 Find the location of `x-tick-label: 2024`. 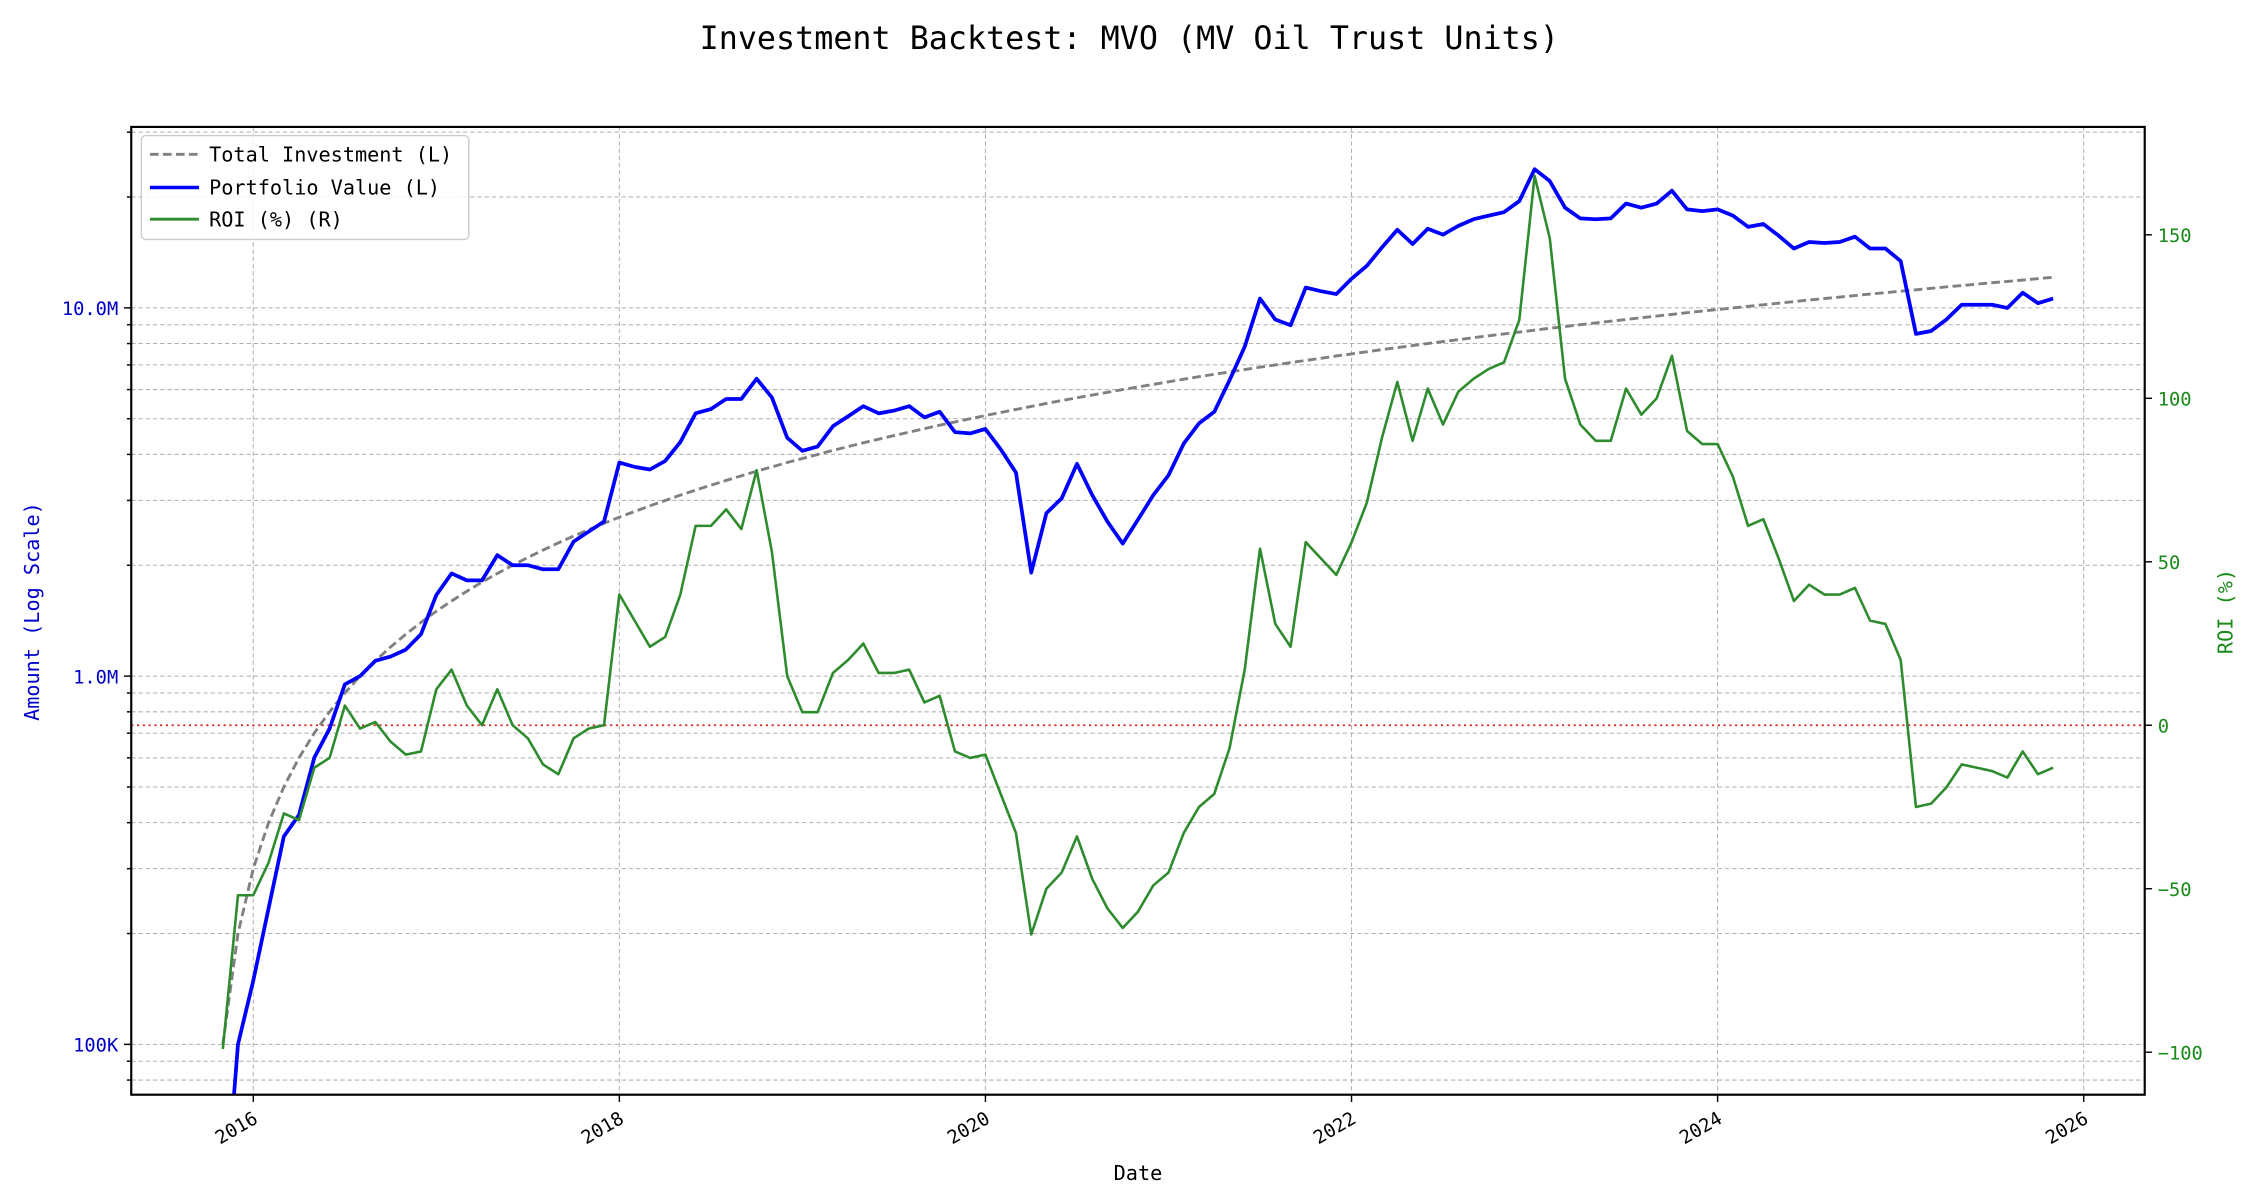

x-tick-label: 2024 is located at coordinates (1701, 1128).